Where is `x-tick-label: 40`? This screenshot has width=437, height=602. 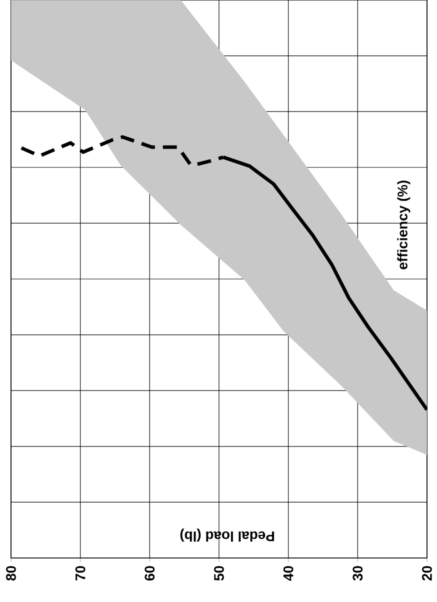
x-tick-label: 40 is located at coordinates (288, 573).